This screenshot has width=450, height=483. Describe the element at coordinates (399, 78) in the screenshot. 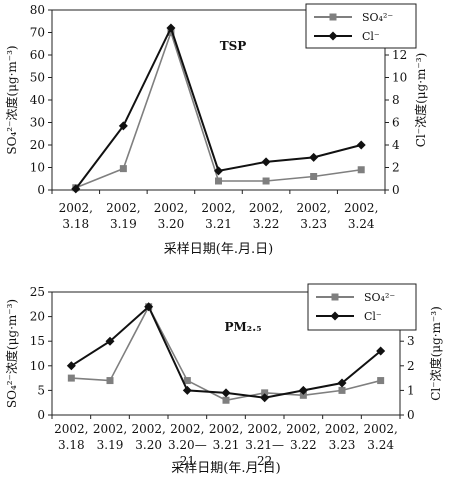

I see `right-tick-label: 10` at that location.